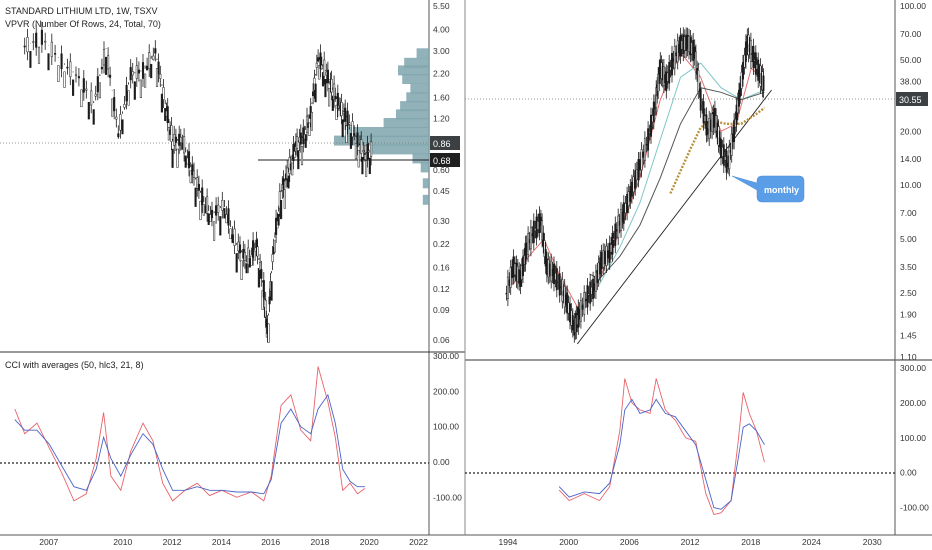 This screenshot has height=550, width=932. I want to click on price-tick-label: 38.00, so click(911, 81).